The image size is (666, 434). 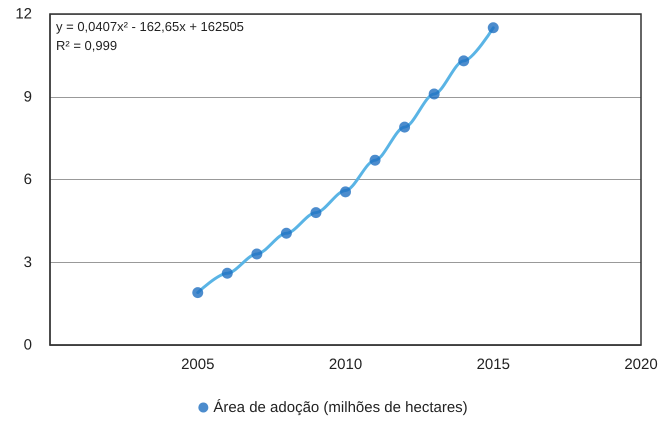 What do you see at coordinates (87, 45) in the screenshot?
I see `annotation: R² = 0,999` at bounding box center [87, 45].